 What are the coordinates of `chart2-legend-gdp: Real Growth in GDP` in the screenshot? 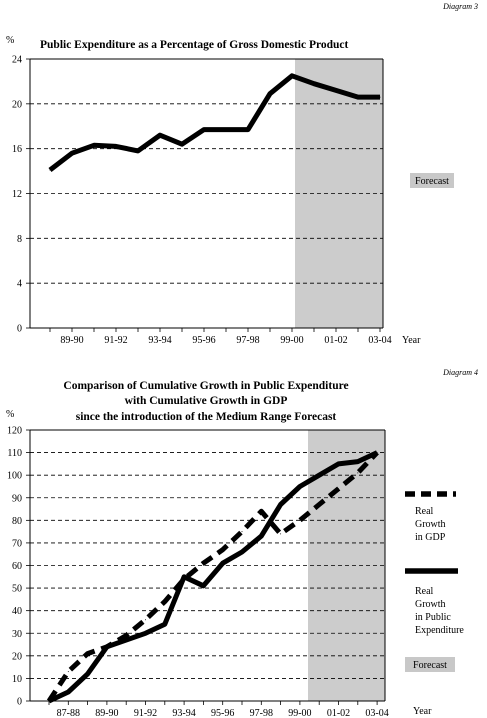 It's located at (430, 517).